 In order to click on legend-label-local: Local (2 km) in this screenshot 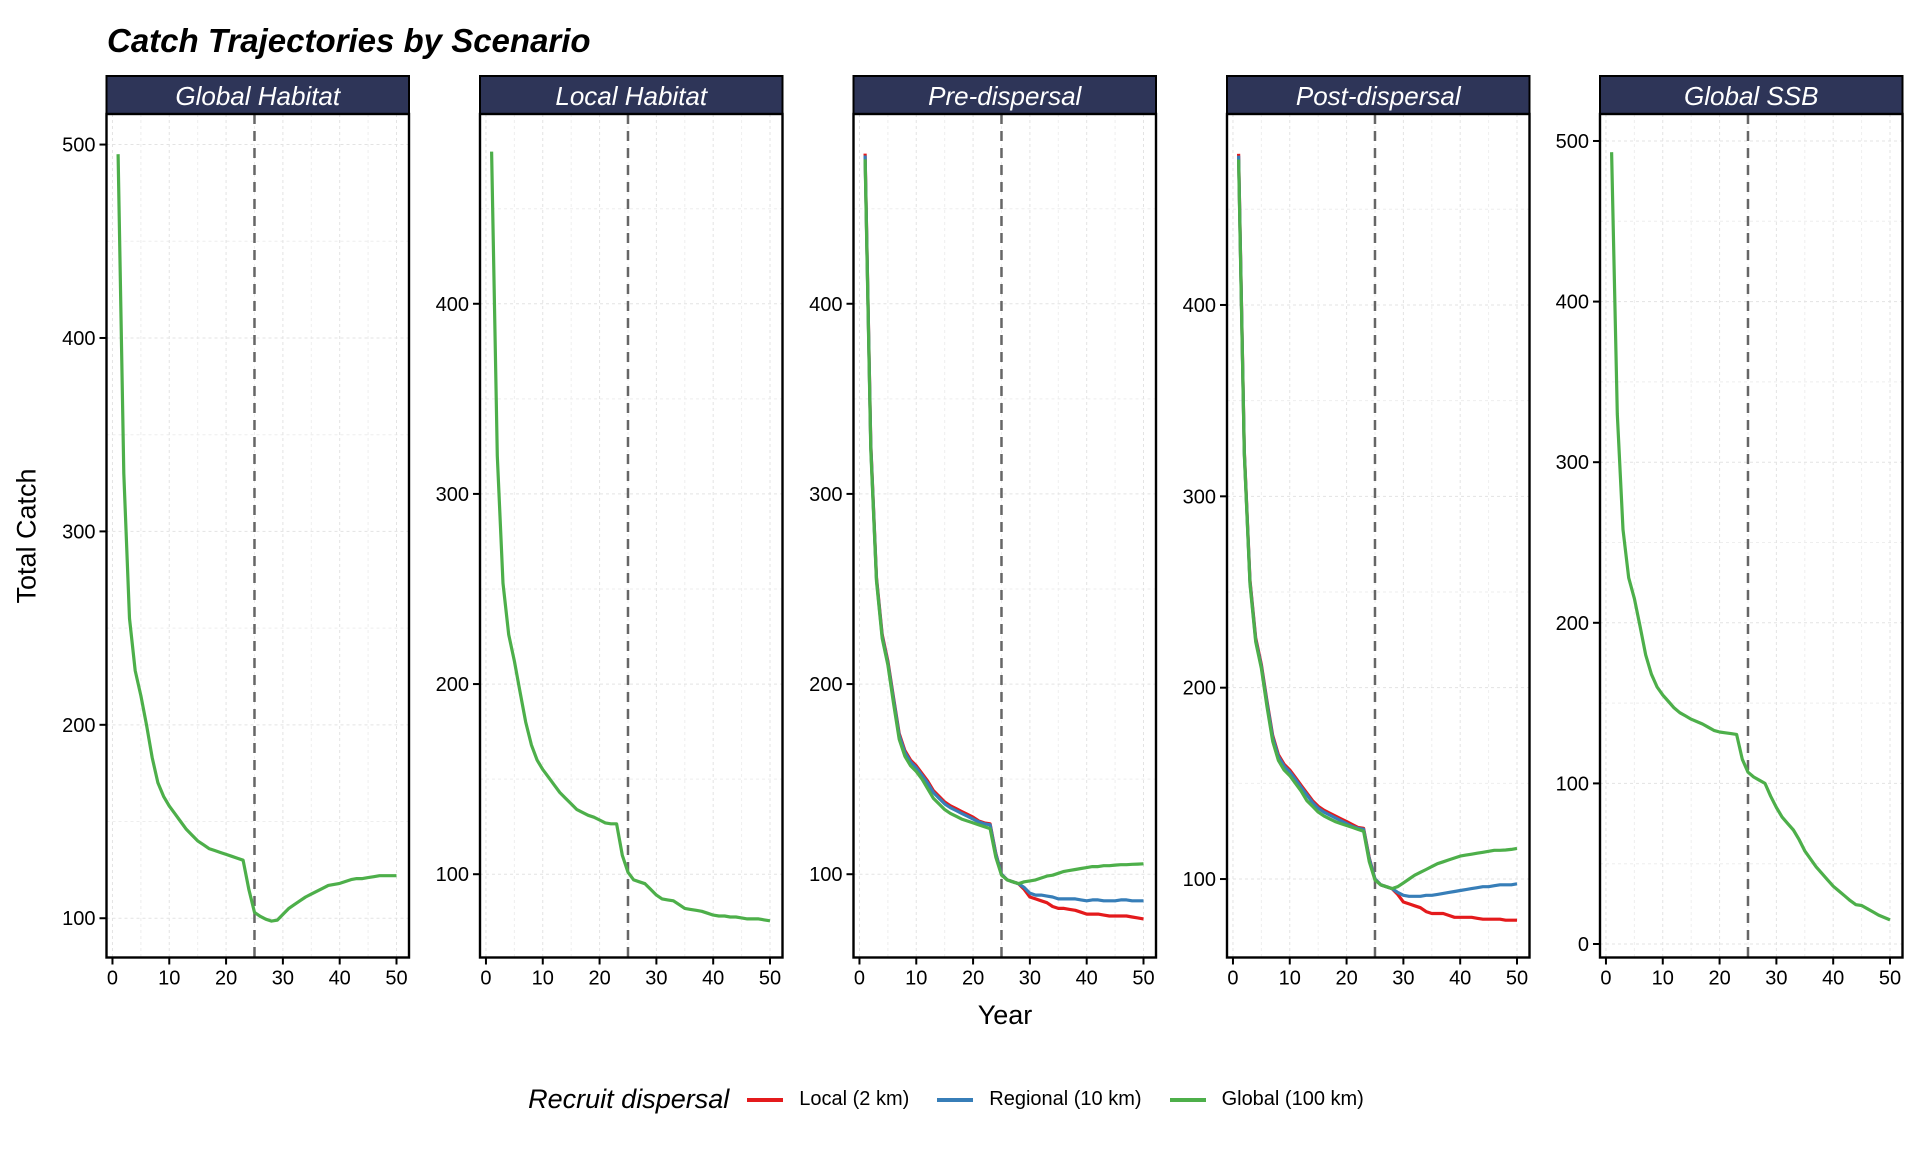, I will do `click(854, 1099)`.